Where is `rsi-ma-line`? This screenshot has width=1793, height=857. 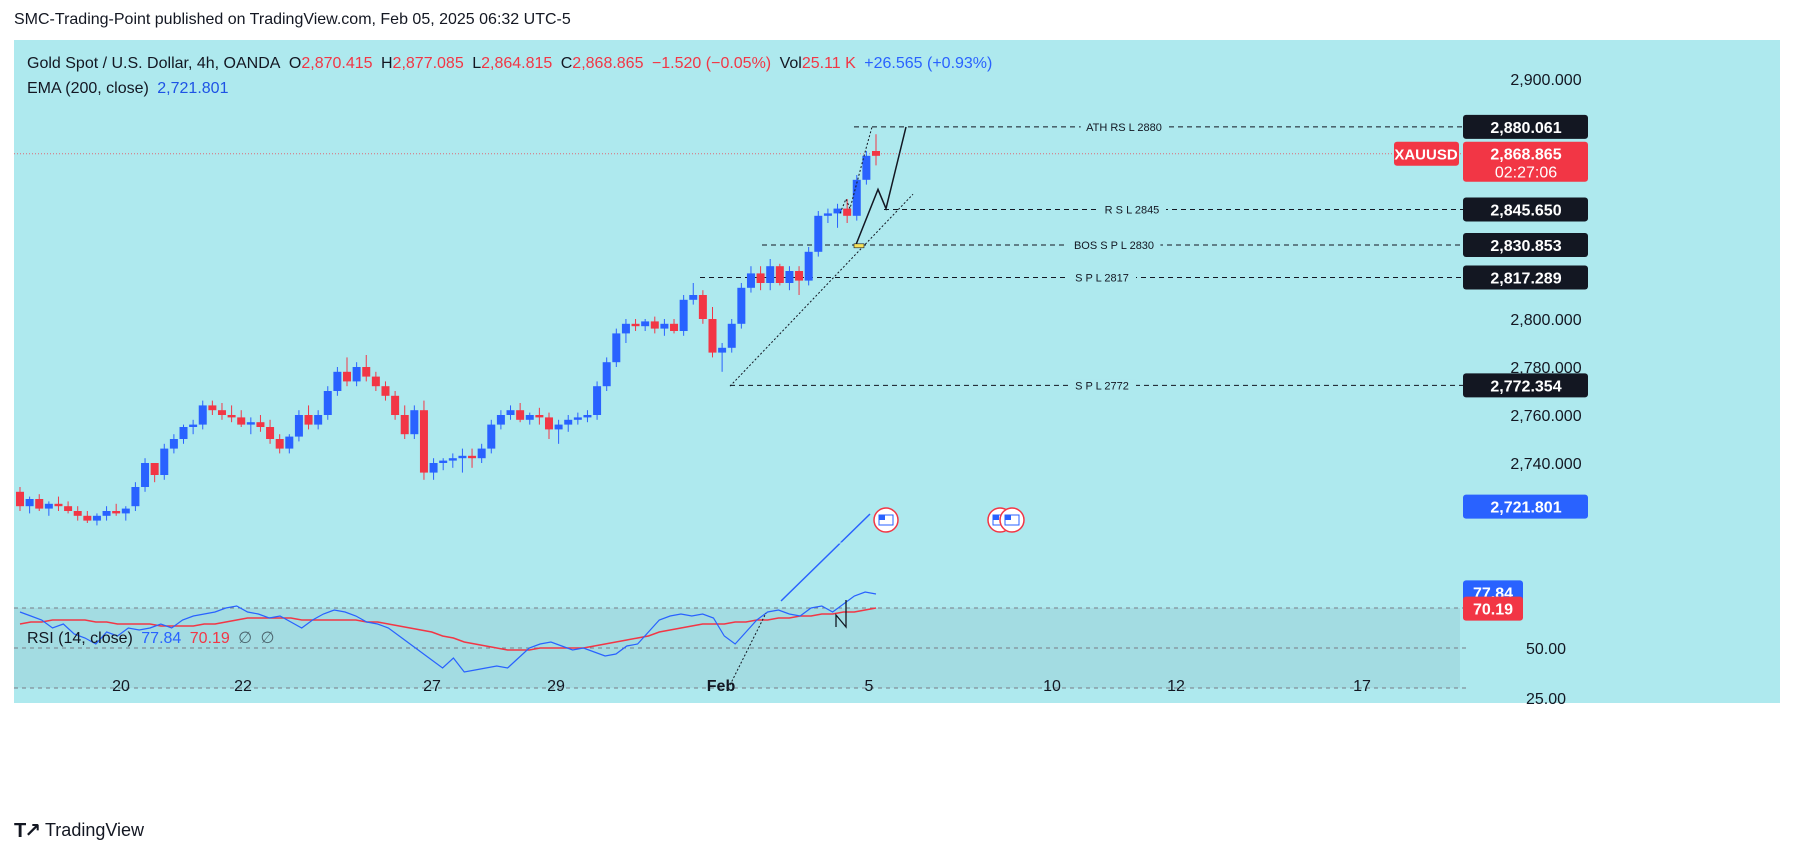
rsi-ma-line is located at coordinates (448, 629).